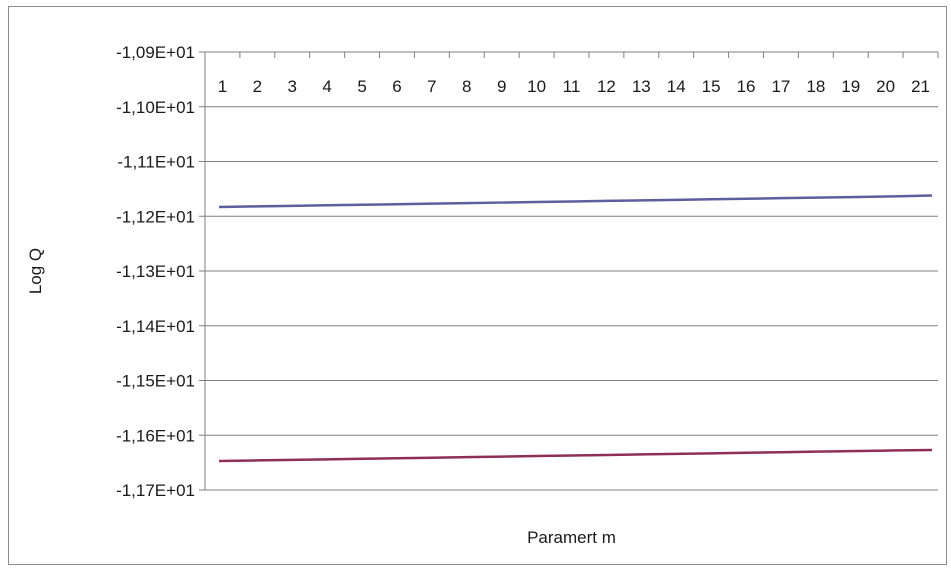  I want to click on y-axis-title: Log Q, so click(35, 271).